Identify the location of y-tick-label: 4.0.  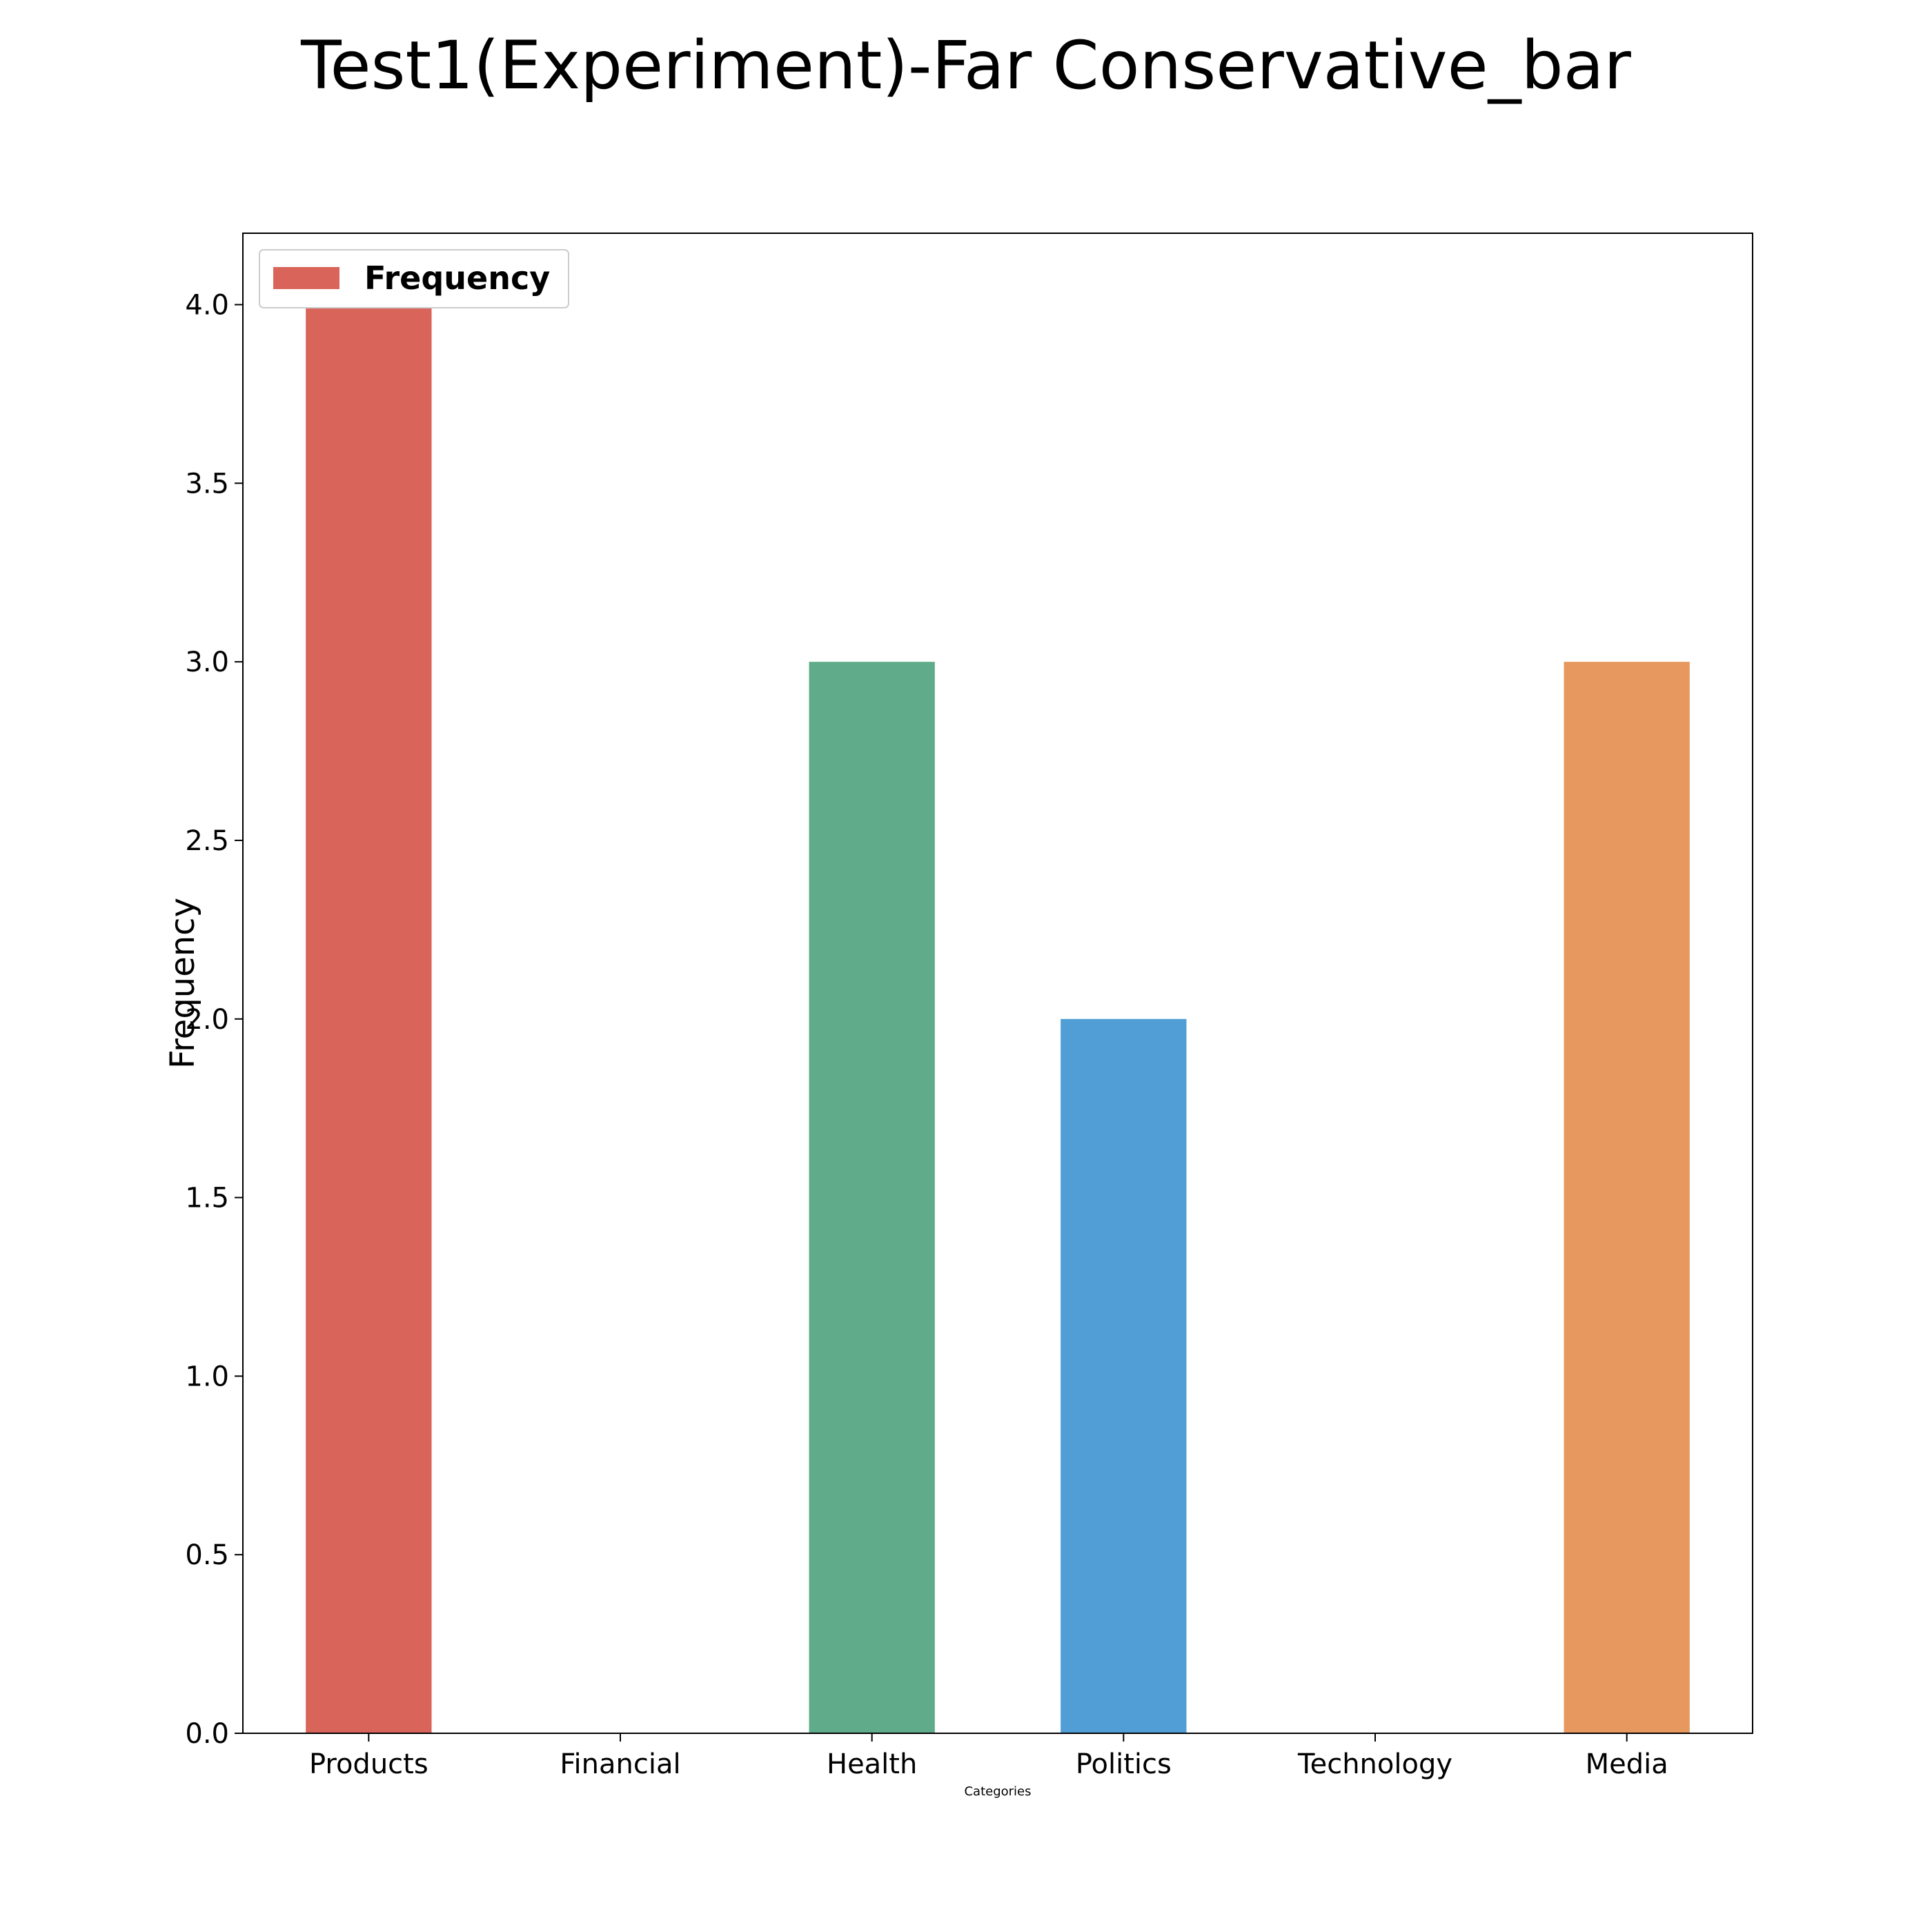
(207, 306).